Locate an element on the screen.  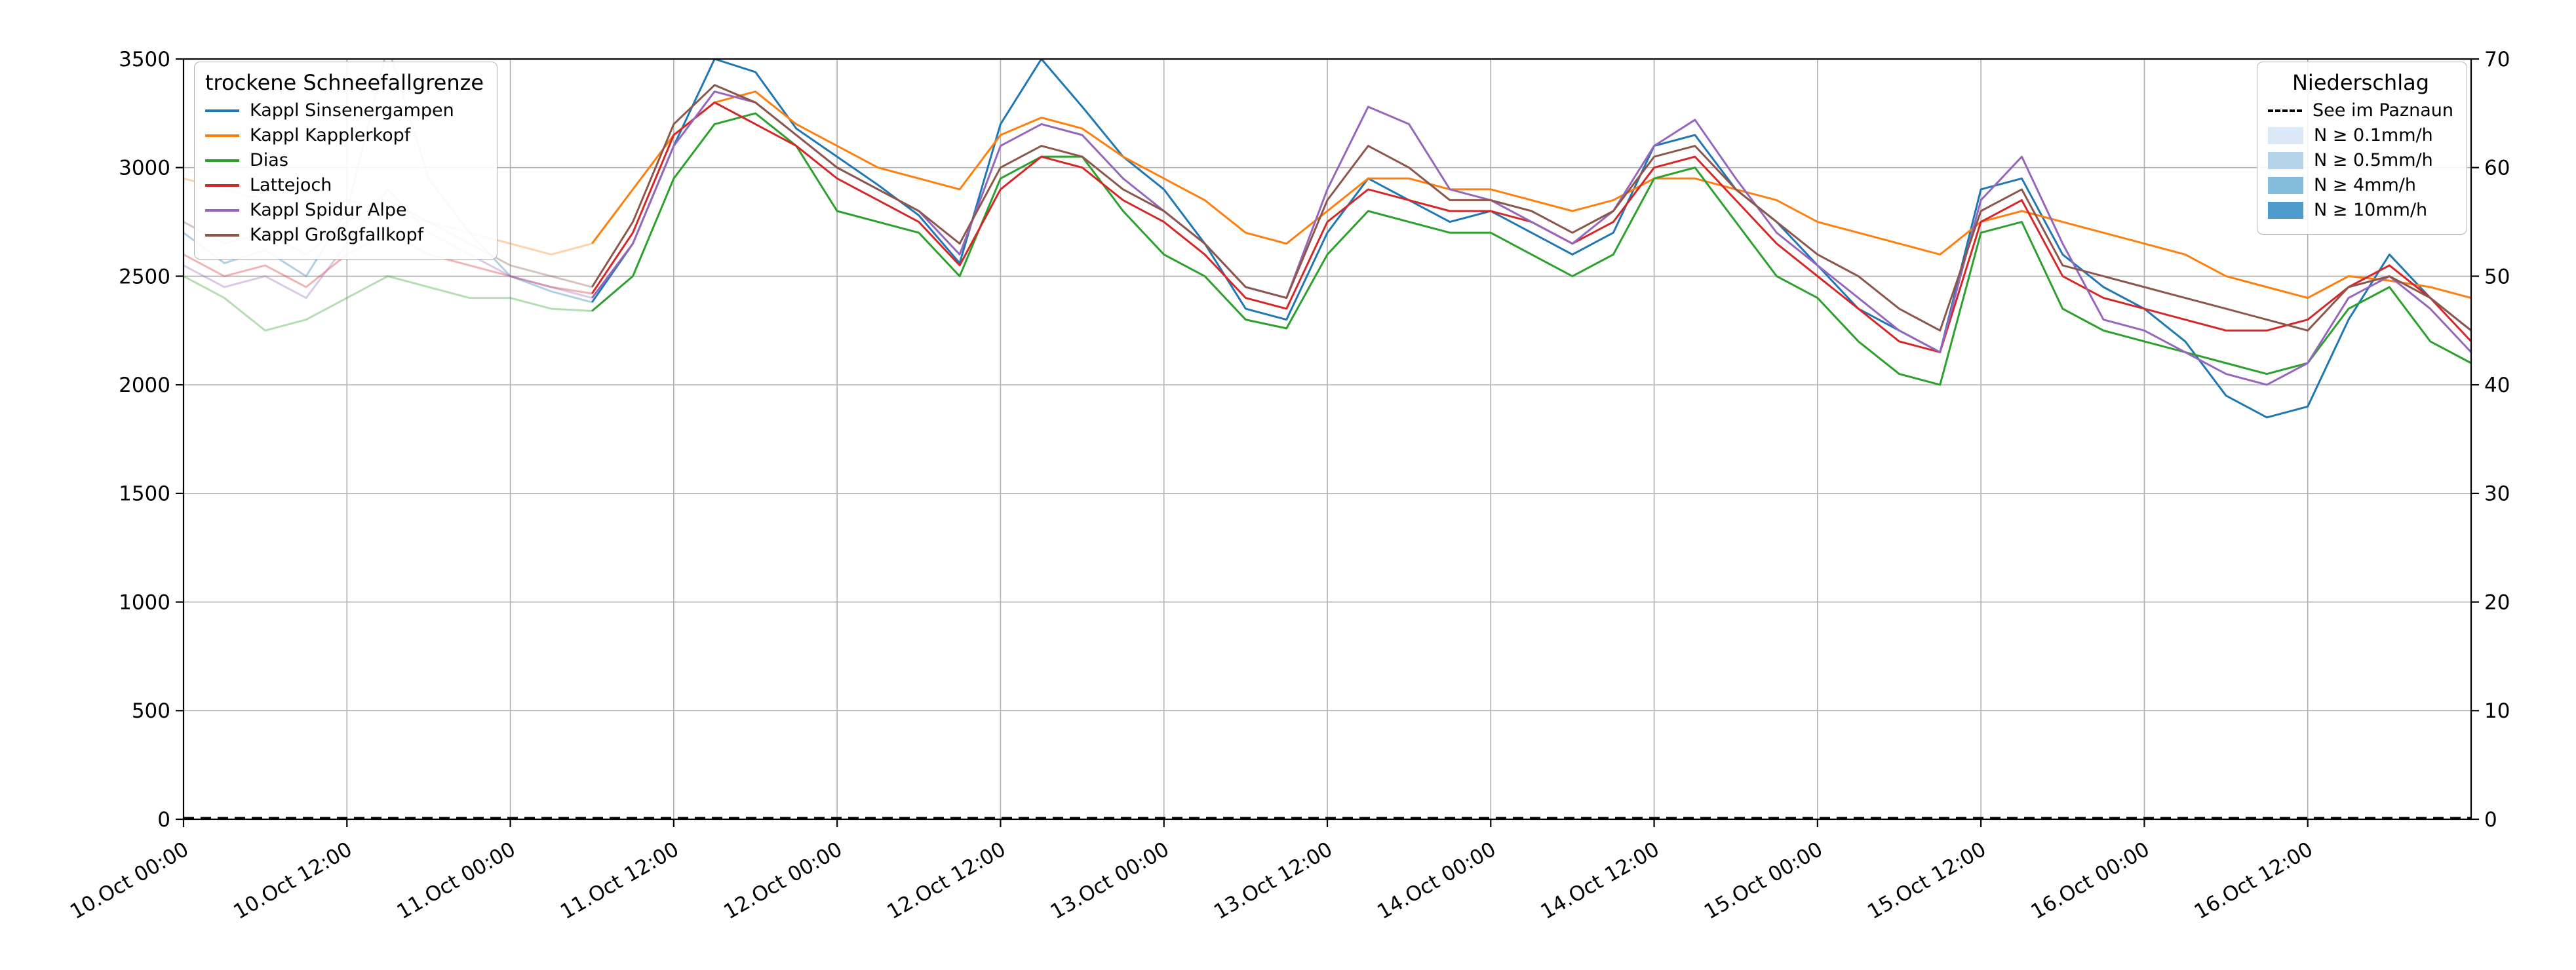
legend-entry-n-4mm-h: N ≥ 4mm/h is located at coordinates (2360, 185).